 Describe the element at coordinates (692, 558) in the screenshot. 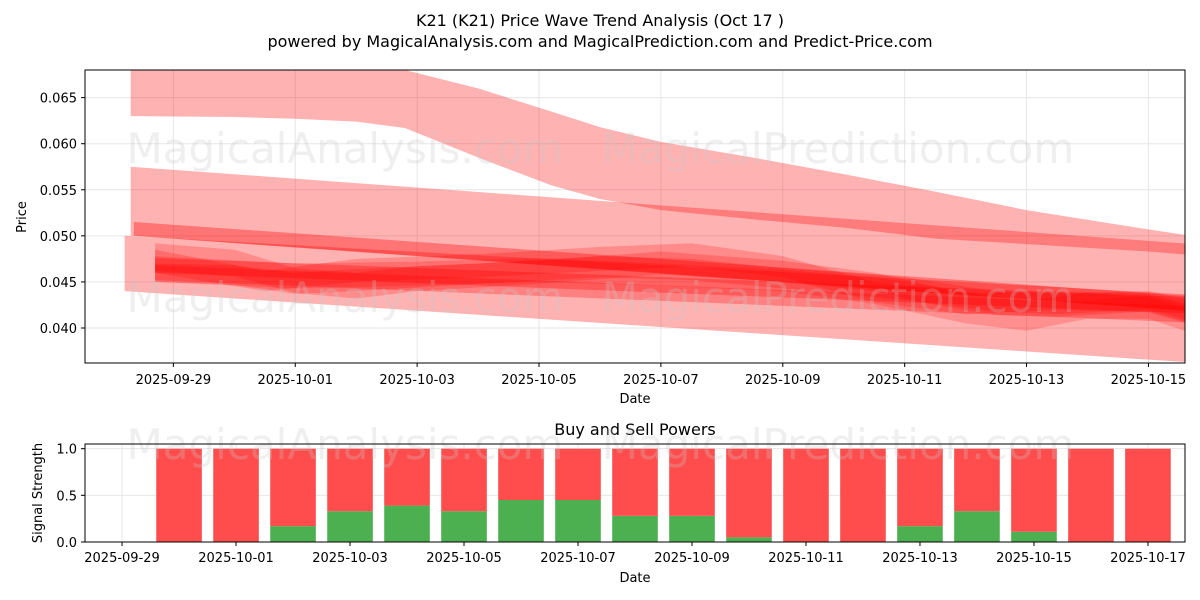

I see `signal-x-tick-label: 2025-10-09` at that location.